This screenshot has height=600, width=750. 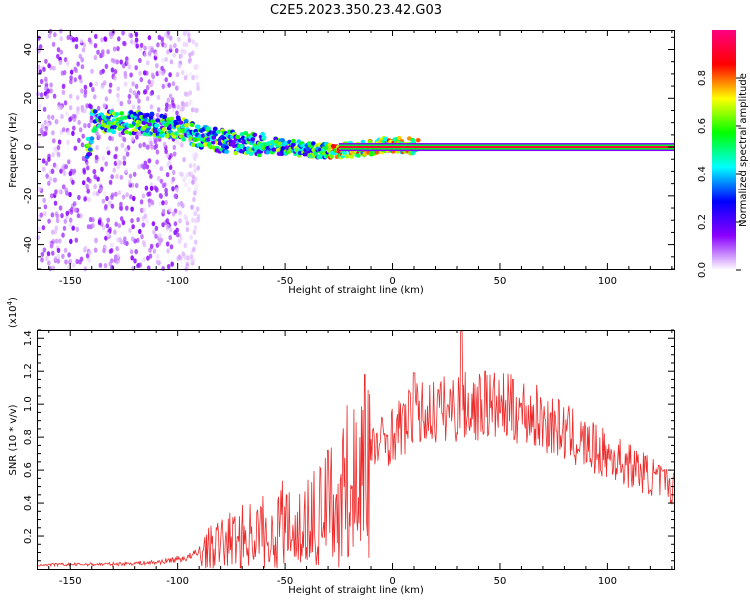 I want to click on heatmap-band-core, so click(x=506, y=147).